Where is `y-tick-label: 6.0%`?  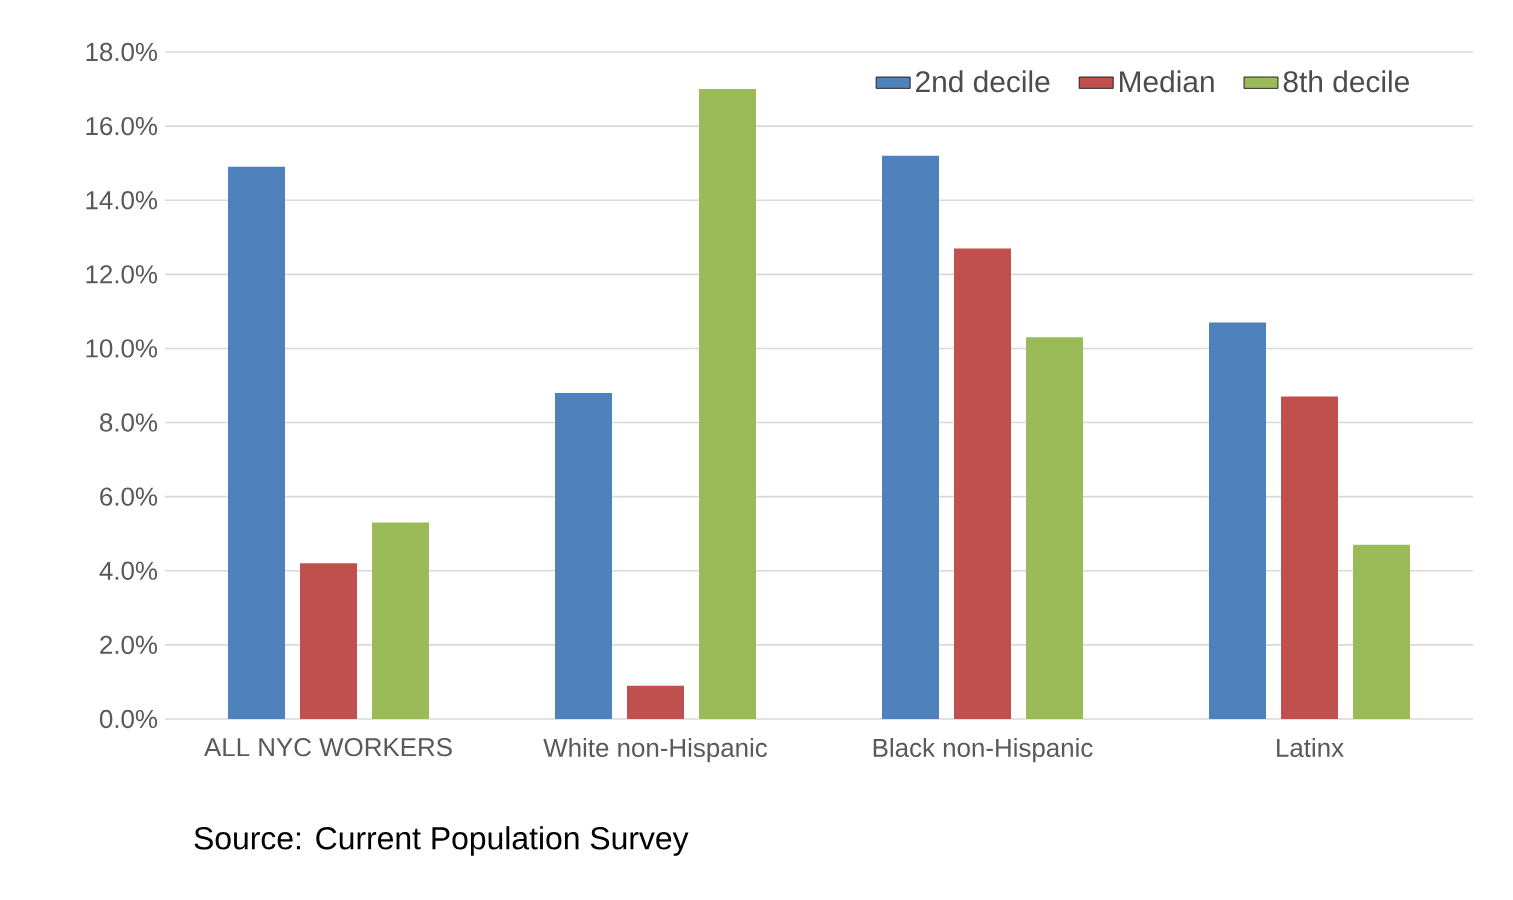
y-tick-label: 6.0% is located at coordinates (129, 496).